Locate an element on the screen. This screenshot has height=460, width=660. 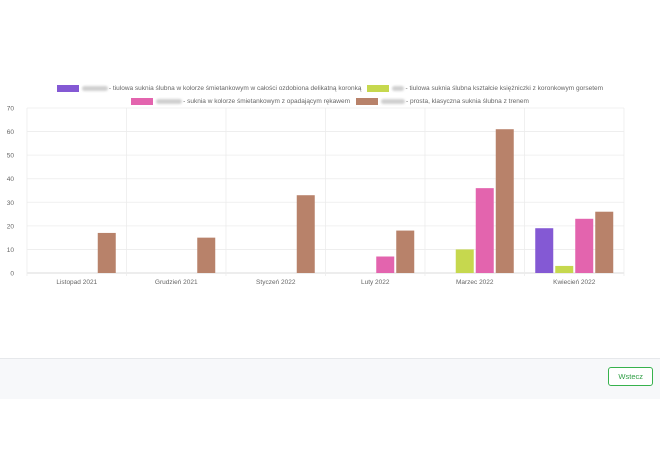
y-tick-label: 50 is located at coordinates (11, 156).